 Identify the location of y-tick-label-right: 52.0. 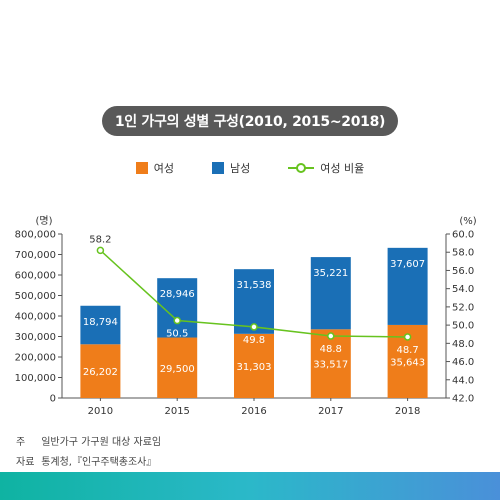
(463, 307).